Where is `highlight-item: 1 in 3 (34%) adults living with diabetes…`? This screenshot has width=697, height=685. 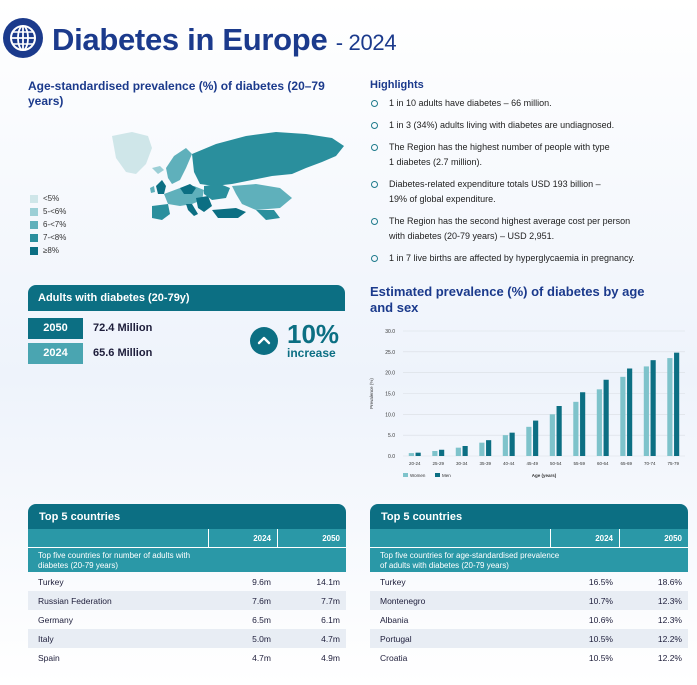
highlight-item: 1 in 3 (34%) adults living with diabetes… is located at coordinates (530, 125).